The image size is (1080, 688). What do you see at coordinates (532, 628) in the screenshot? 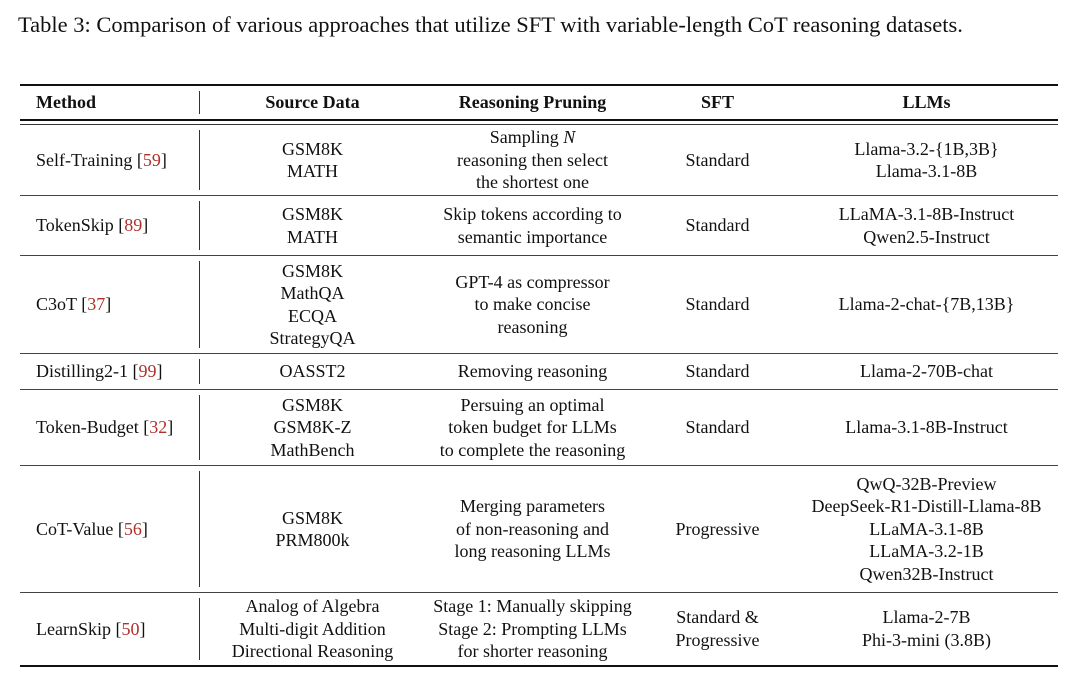
I see `pruning-line: Stage 2: Prompting LLMs` at bounding box center [532, 628].